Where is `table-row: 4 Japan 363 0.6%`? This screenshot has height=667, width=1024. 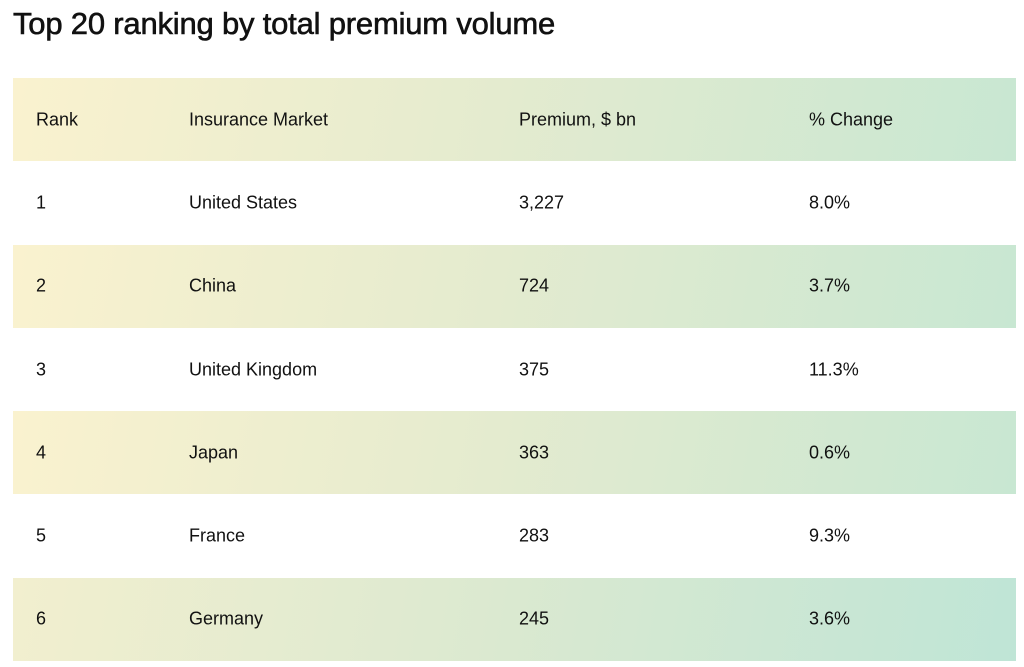
table-row: 4 Japan 363 0.6% is located at coordinates (514, 453).